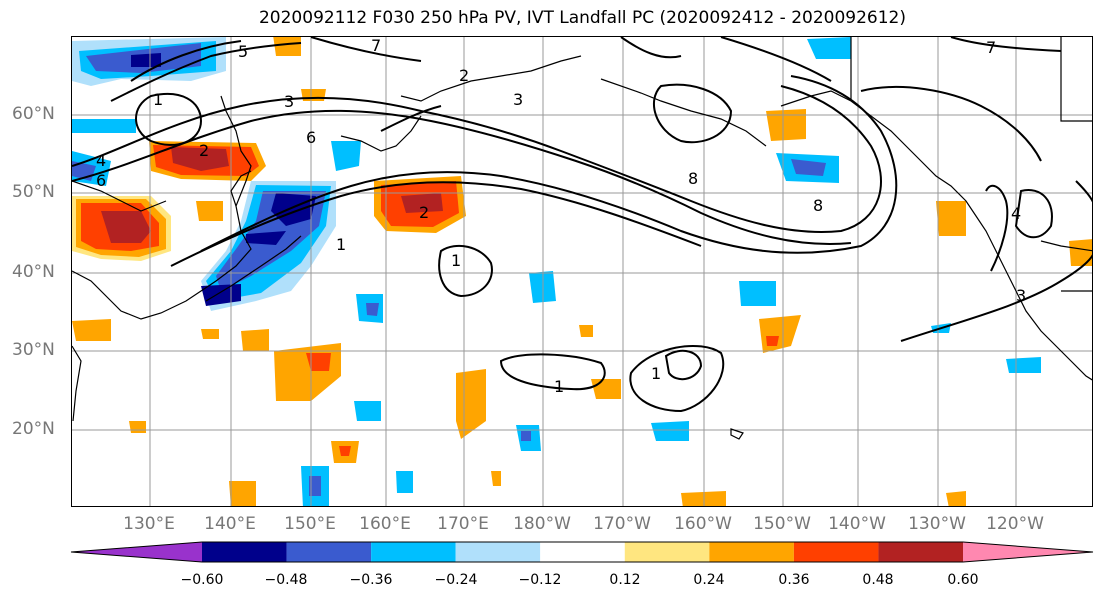 Image resolution: width=1105 pixels, height=601 pixels. I want to click on lon-label-140w: 140°W, so click(857, 524).